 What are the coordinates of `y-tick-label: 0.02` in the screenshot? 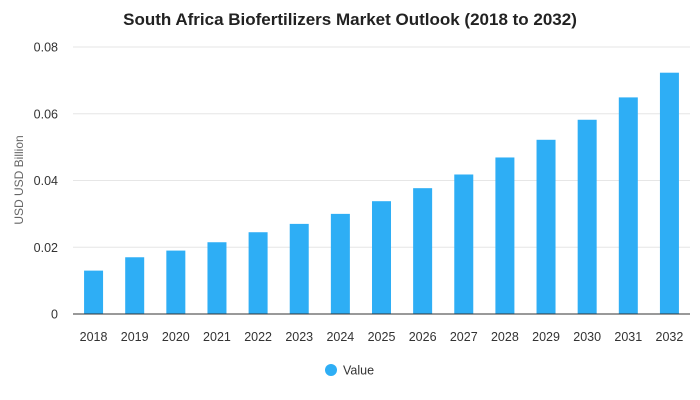 It's located at (46, 248).